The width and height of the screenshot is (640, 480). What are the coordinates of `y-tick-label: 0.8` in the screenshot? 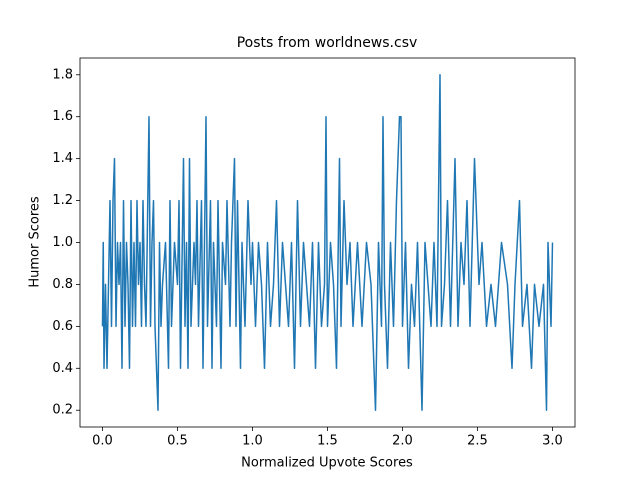 It's located at (62, 284).